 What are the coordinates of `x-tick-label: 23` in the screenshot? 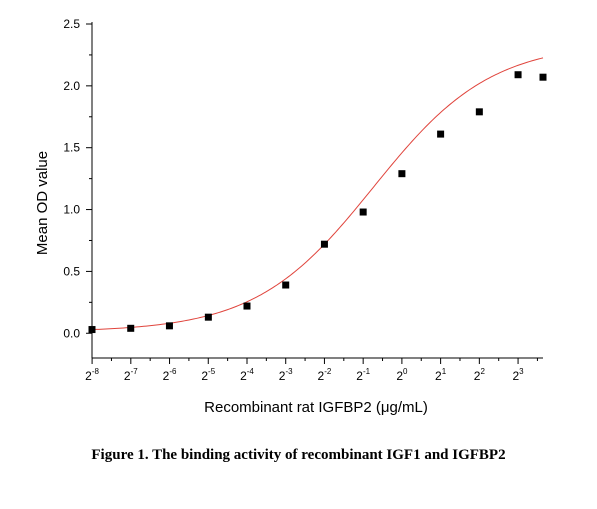 It's located at (518, 375).